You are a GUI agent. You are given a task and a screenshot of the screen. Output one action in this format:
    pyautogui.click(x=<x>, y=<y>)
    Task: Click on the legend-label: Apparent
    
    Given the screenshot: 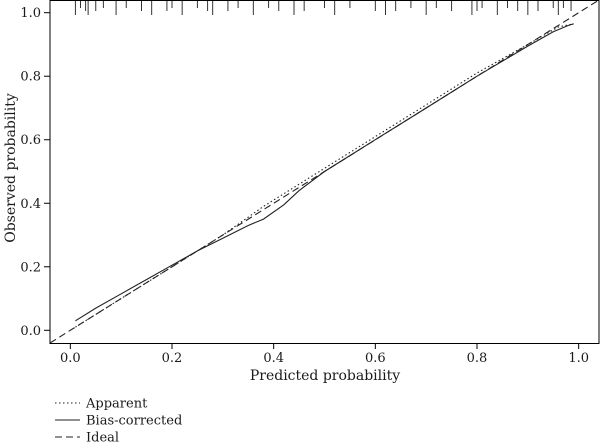 What is the action you would take?
    pyautogui.click(x=116, y=404)
    